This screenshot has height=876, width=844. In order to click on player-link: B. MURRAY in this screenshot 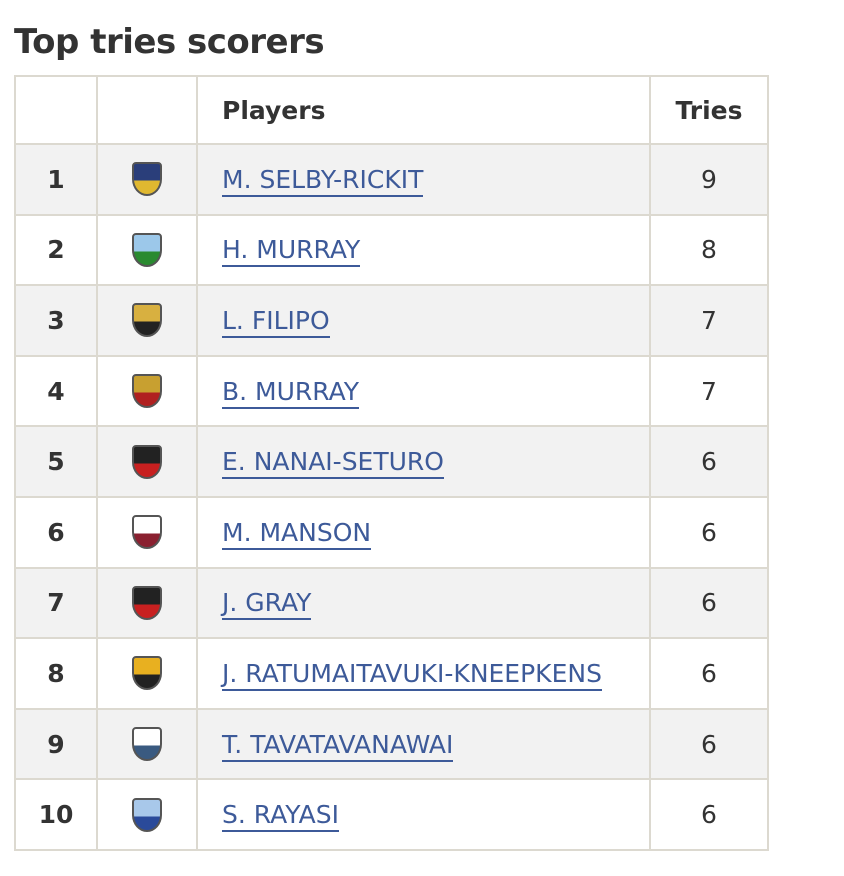, I will do `click(291, 392)`.